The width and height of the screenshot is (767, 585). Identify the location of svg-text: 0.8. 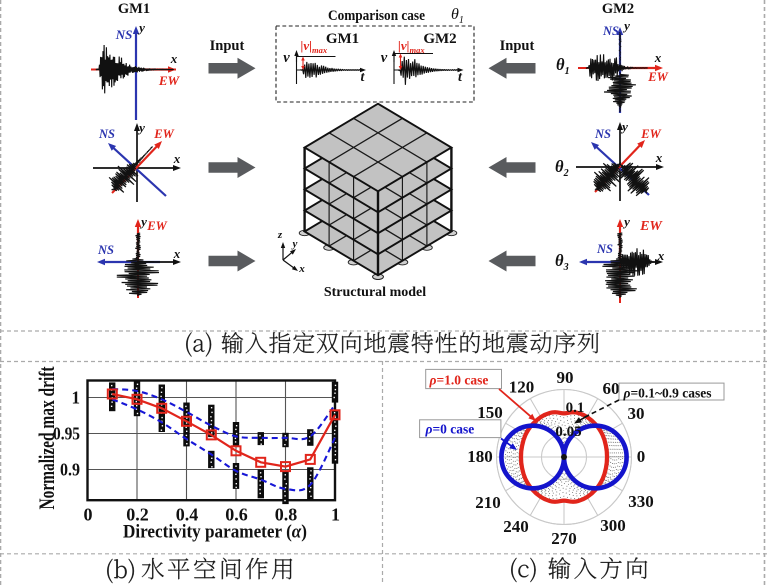
(286, 515).